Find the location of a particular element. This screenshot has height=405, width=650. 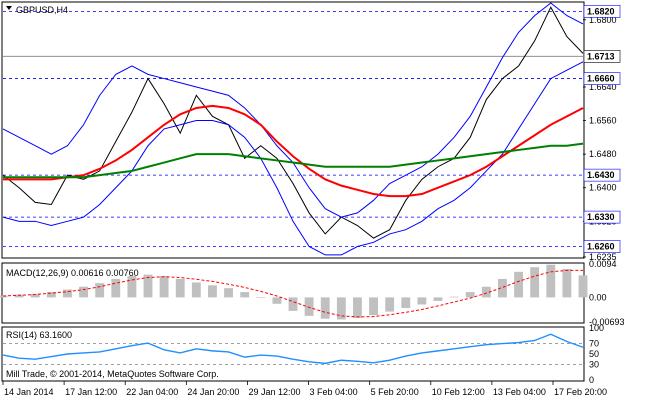

level-tag-label: 1.6330 is located at coordinates (601, 217).